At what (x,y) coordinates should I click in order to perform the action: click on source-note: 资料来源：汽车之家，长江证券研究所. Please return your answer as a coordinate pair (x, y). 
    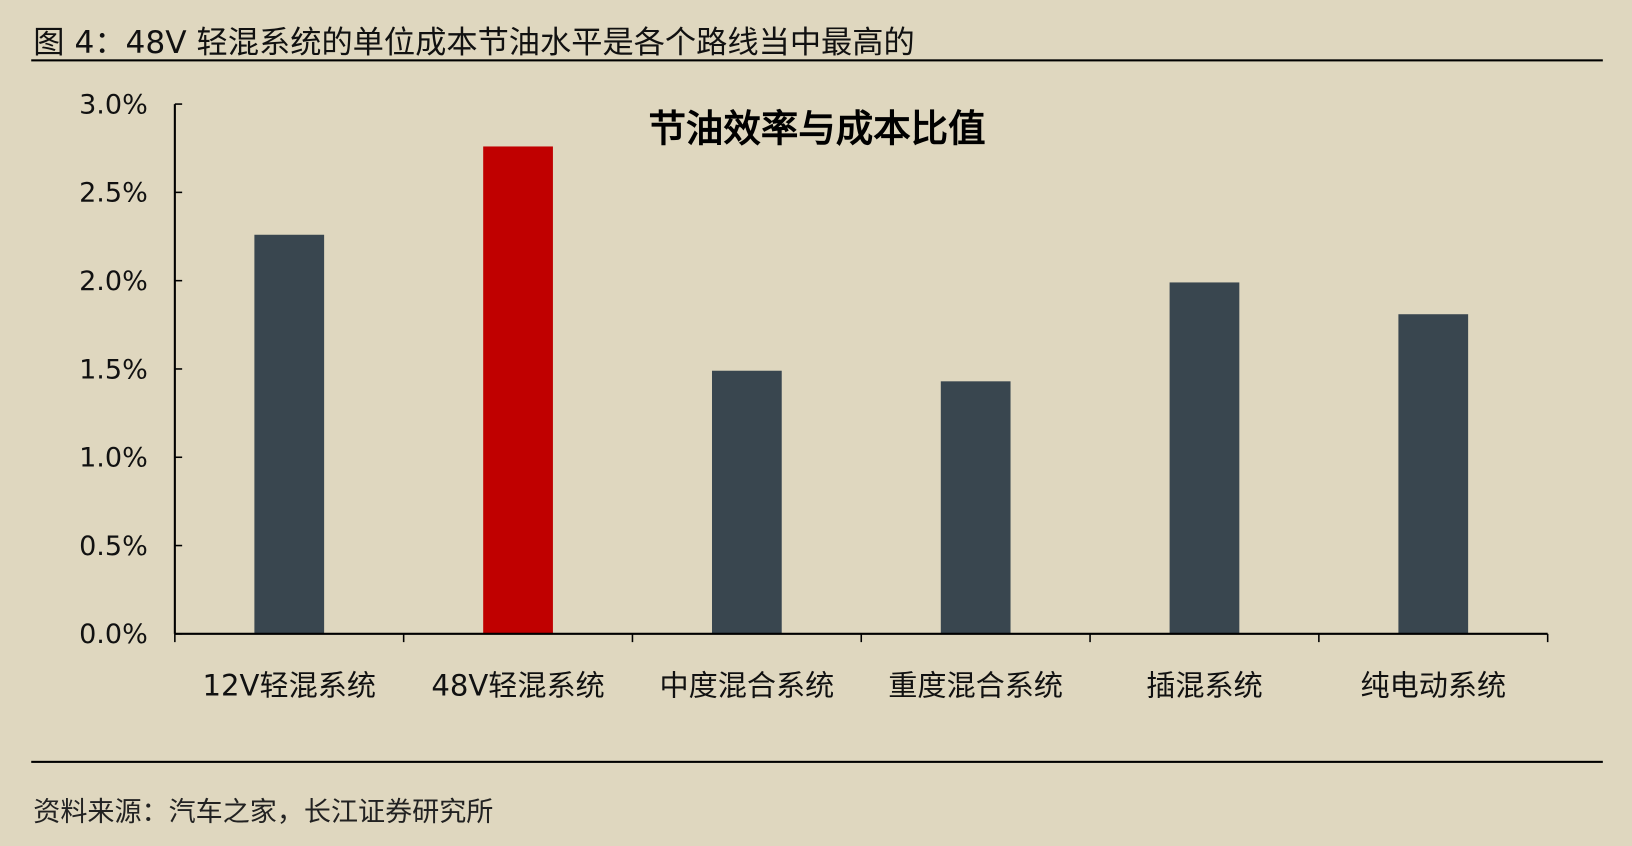
    Looking at the image, I should click on (263, 813).